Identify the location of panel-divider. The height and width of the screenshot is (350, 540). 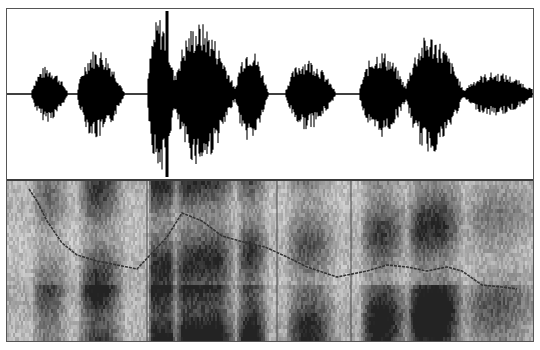
(270, 180).